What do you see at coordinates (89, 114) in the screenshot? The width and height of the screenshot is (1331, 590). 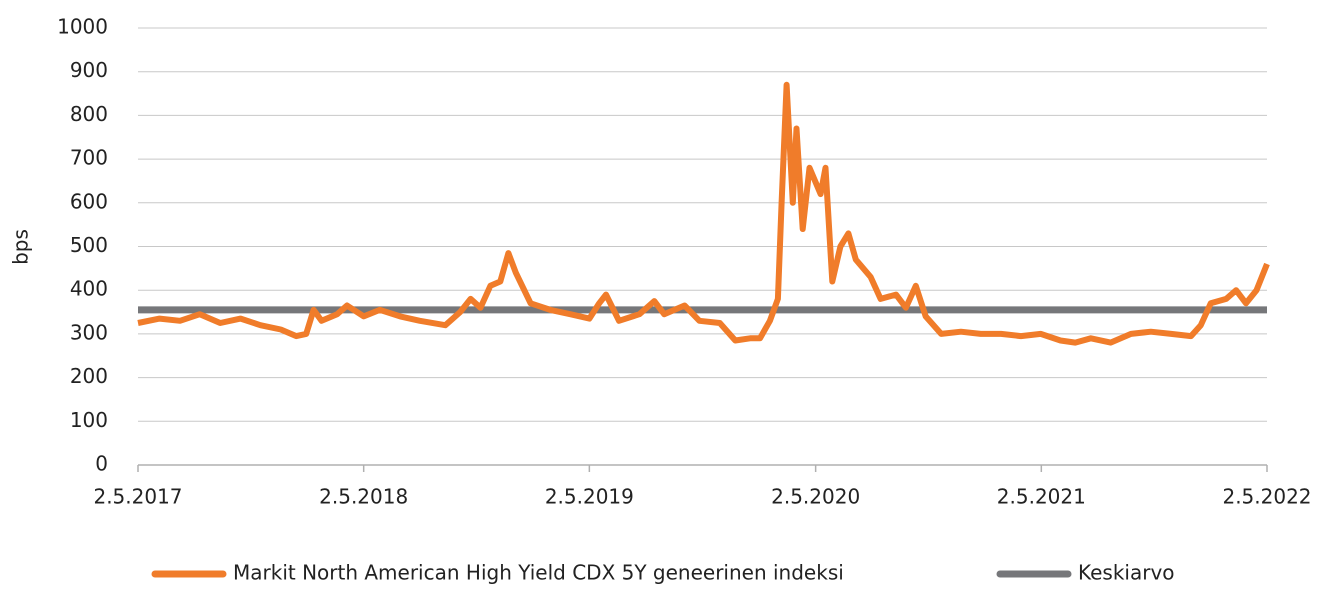 I see `y-tick-label: 800` at bounding box center [89, 114].